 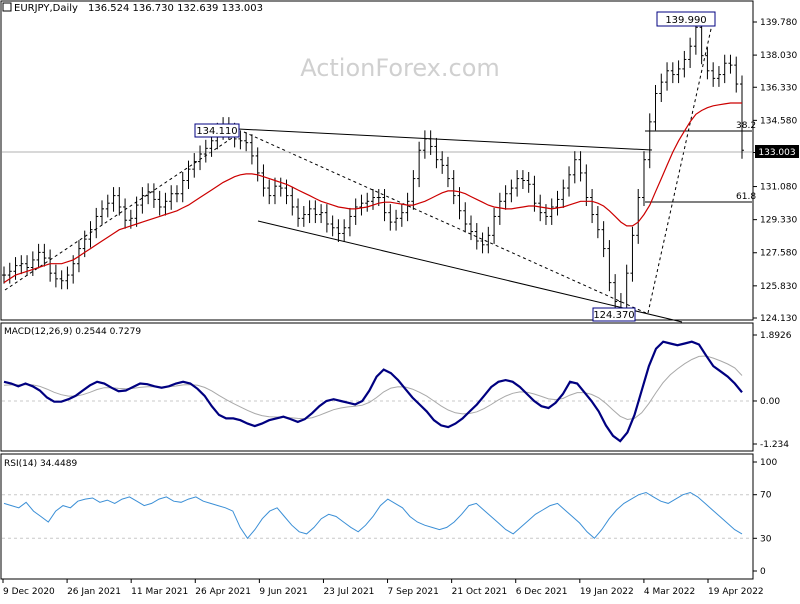 I want to click on x-tick-label: 7 Sep 2021, so click(x=413, y=592).